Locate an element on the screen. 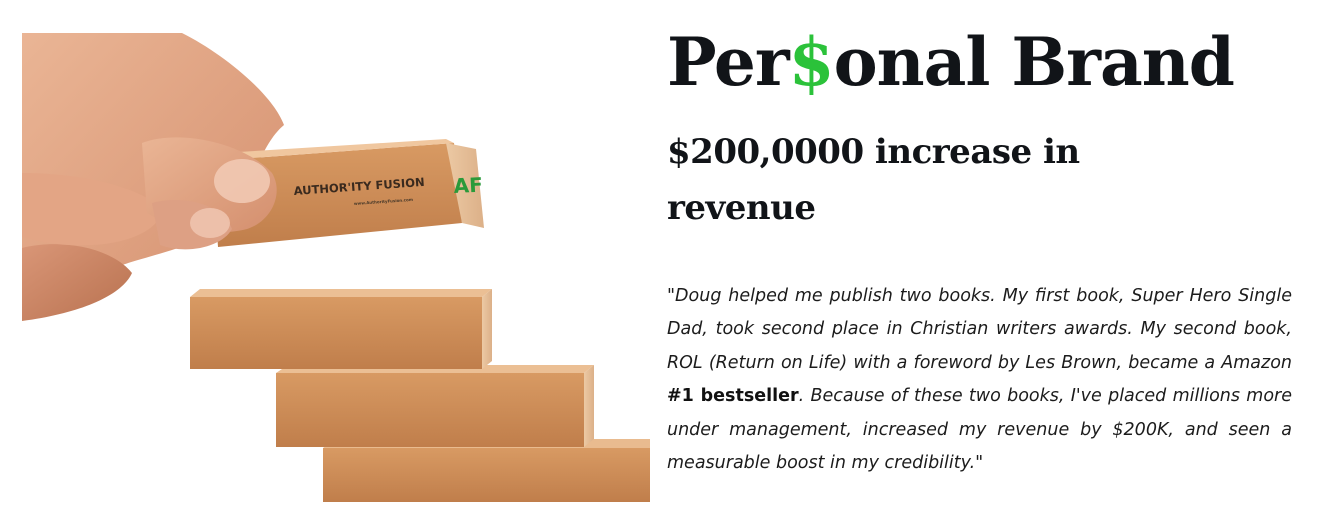 This screenshot has height=522, width=1330. upper-block is located at coordinates (341, 329).